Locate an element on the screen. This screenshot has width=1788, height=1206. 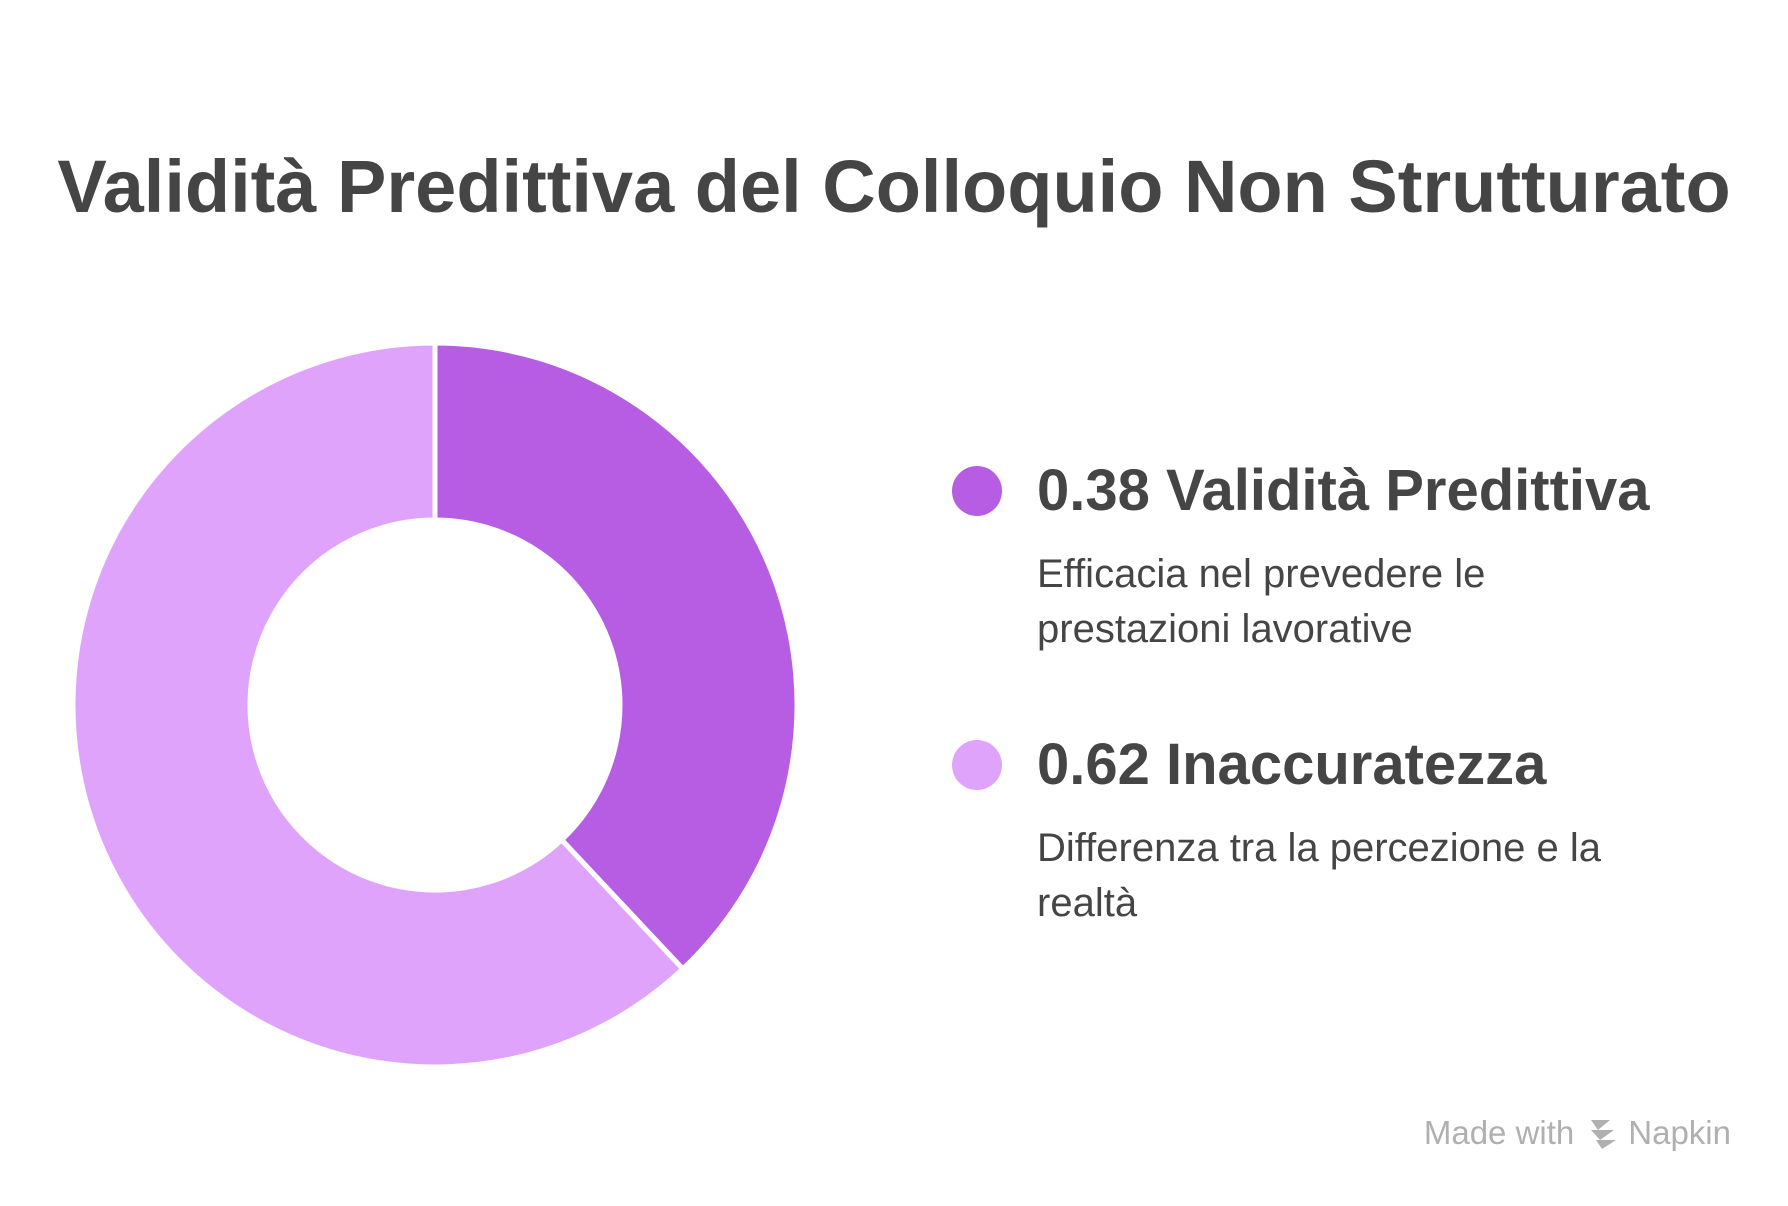
watermark: Made with Napkin is located at coordinates (1577, 1133).